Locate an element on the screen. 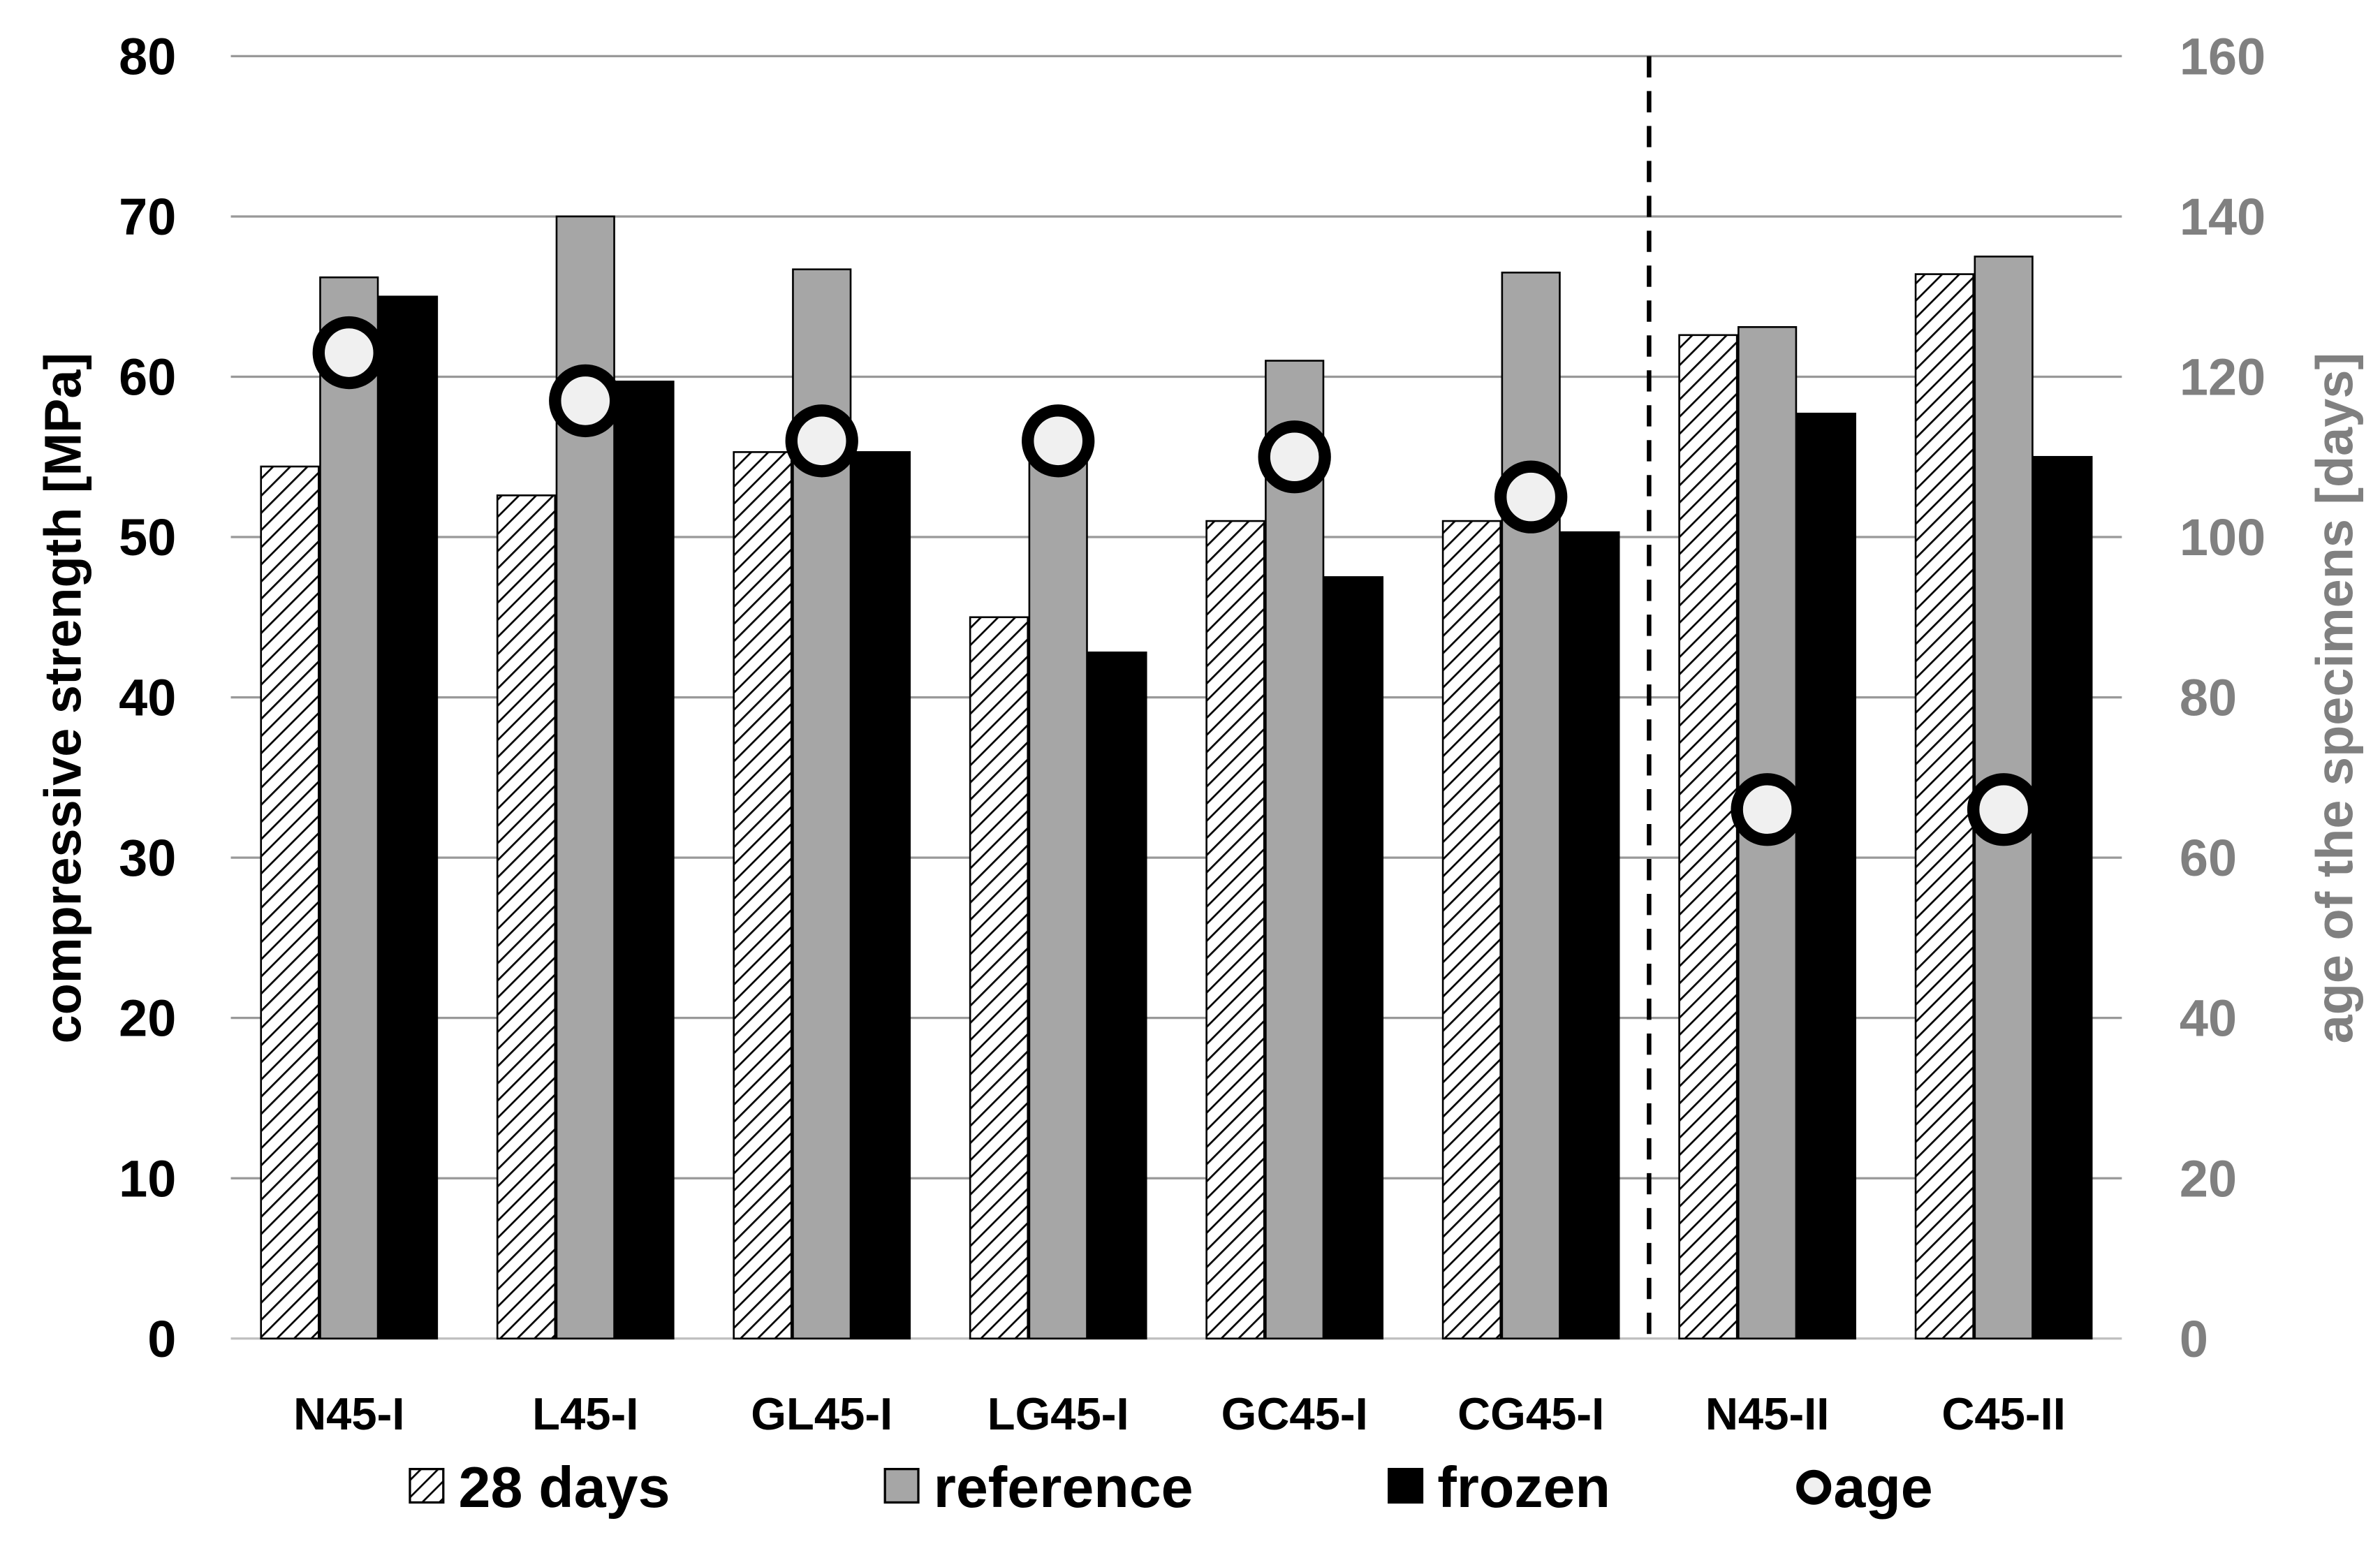  legend-label: reference is located at coordinates (1063, 1487).